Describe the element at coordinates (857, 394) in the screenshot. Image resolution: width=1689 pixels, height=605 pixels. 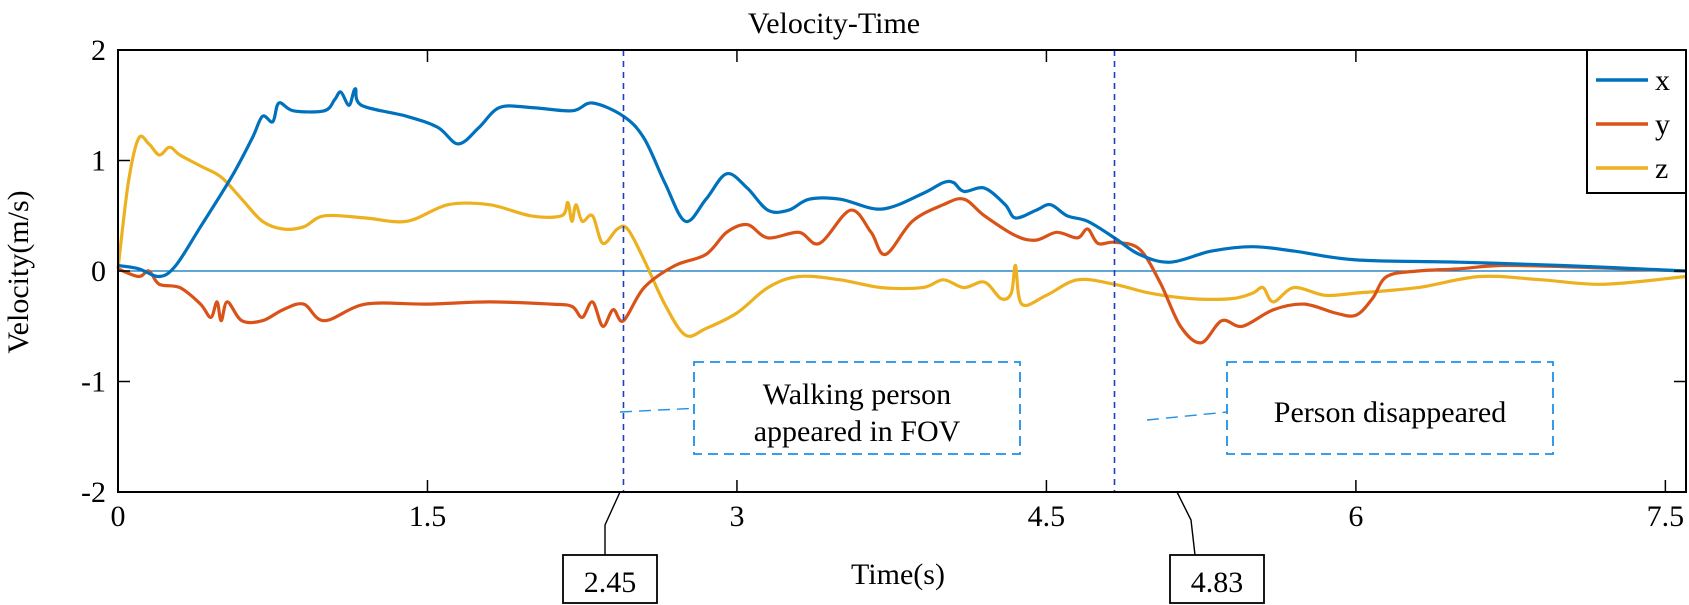
I see `annotation-text: Walking person` at that location.